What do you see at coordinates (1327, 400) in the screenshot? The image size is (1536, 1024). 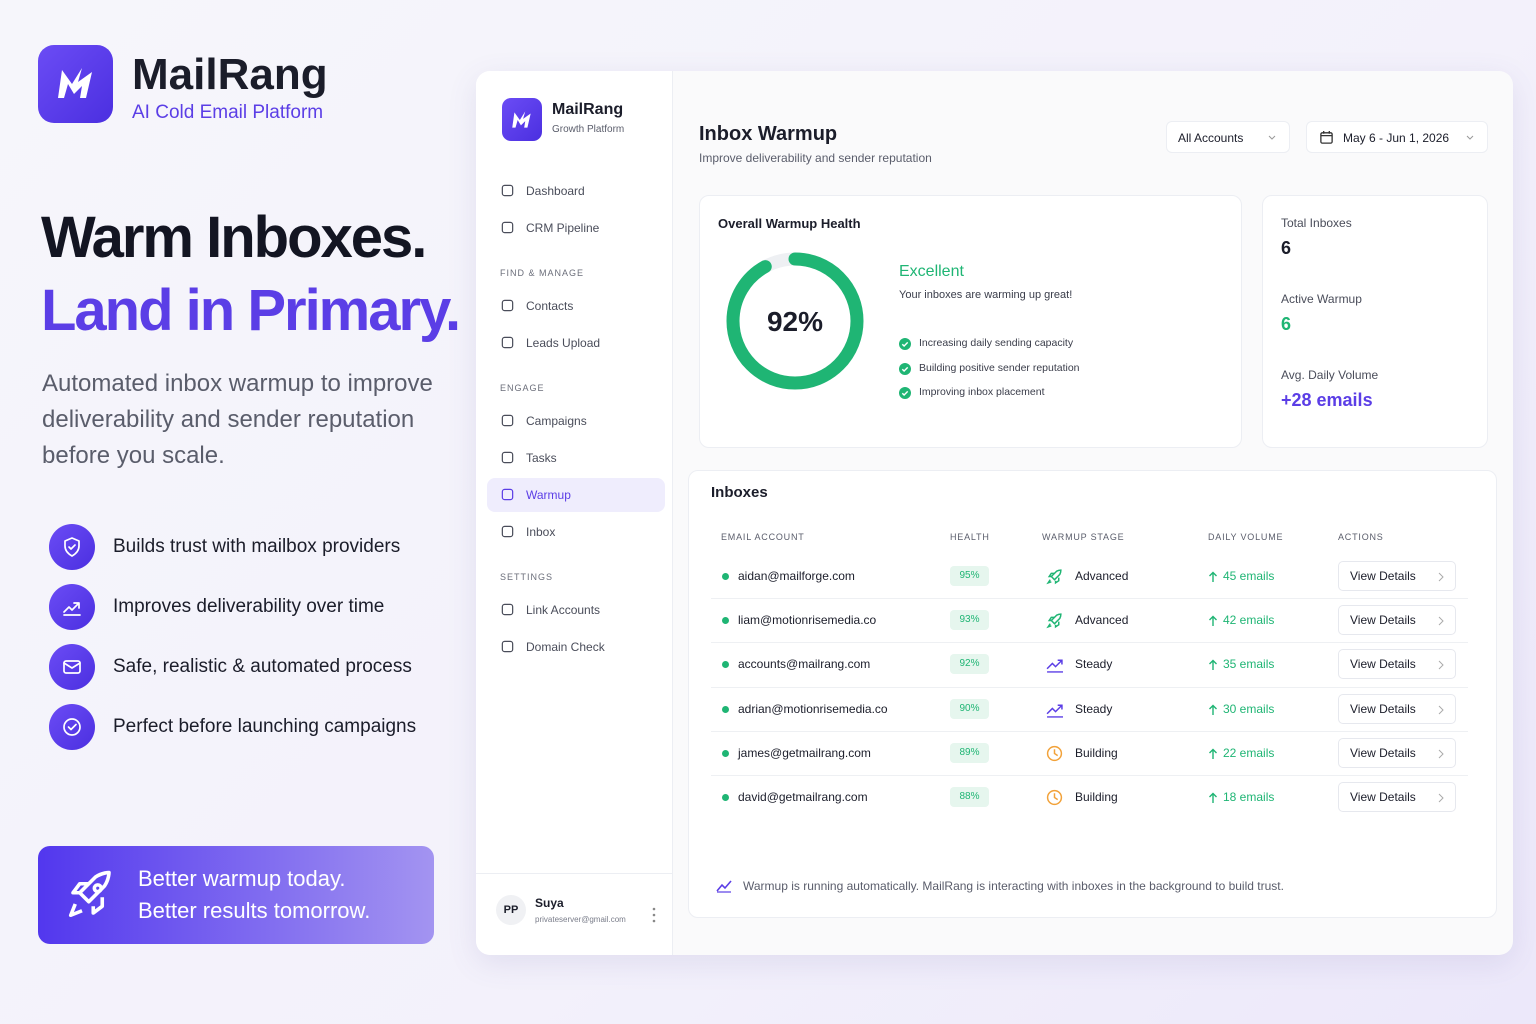 I see `stat-value: +28 emails` at bounding box center [1327, 400].